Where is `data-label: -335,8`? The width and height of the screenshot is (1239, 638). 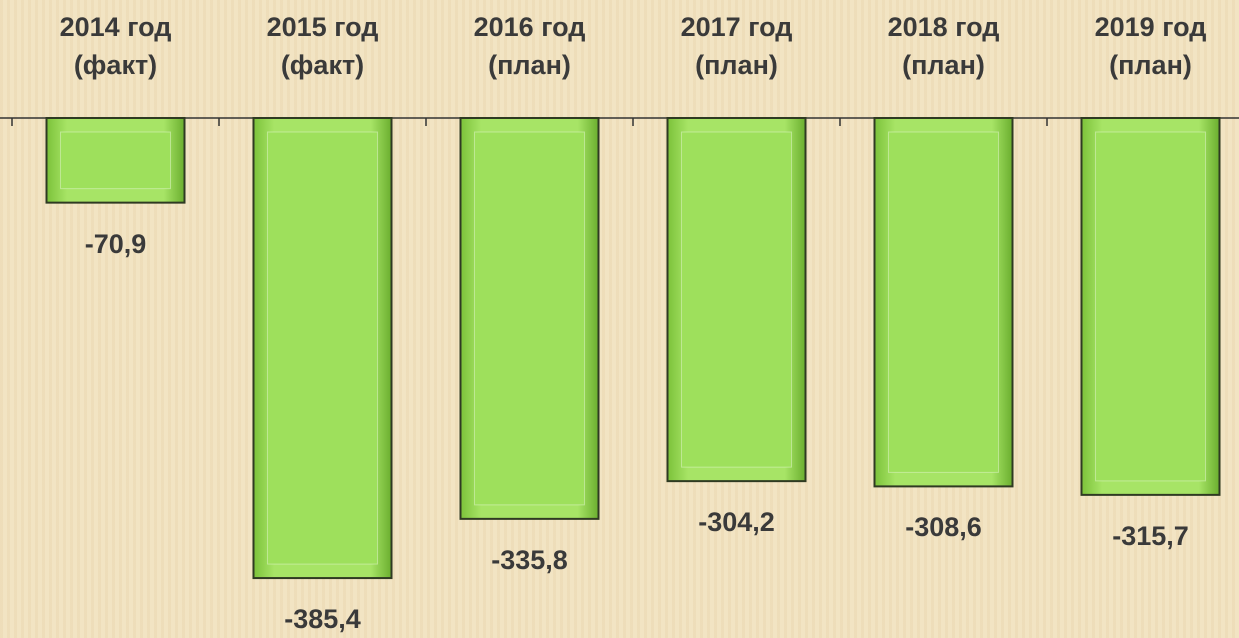 data-label: -335,8 is located at coordinates (530, 560).